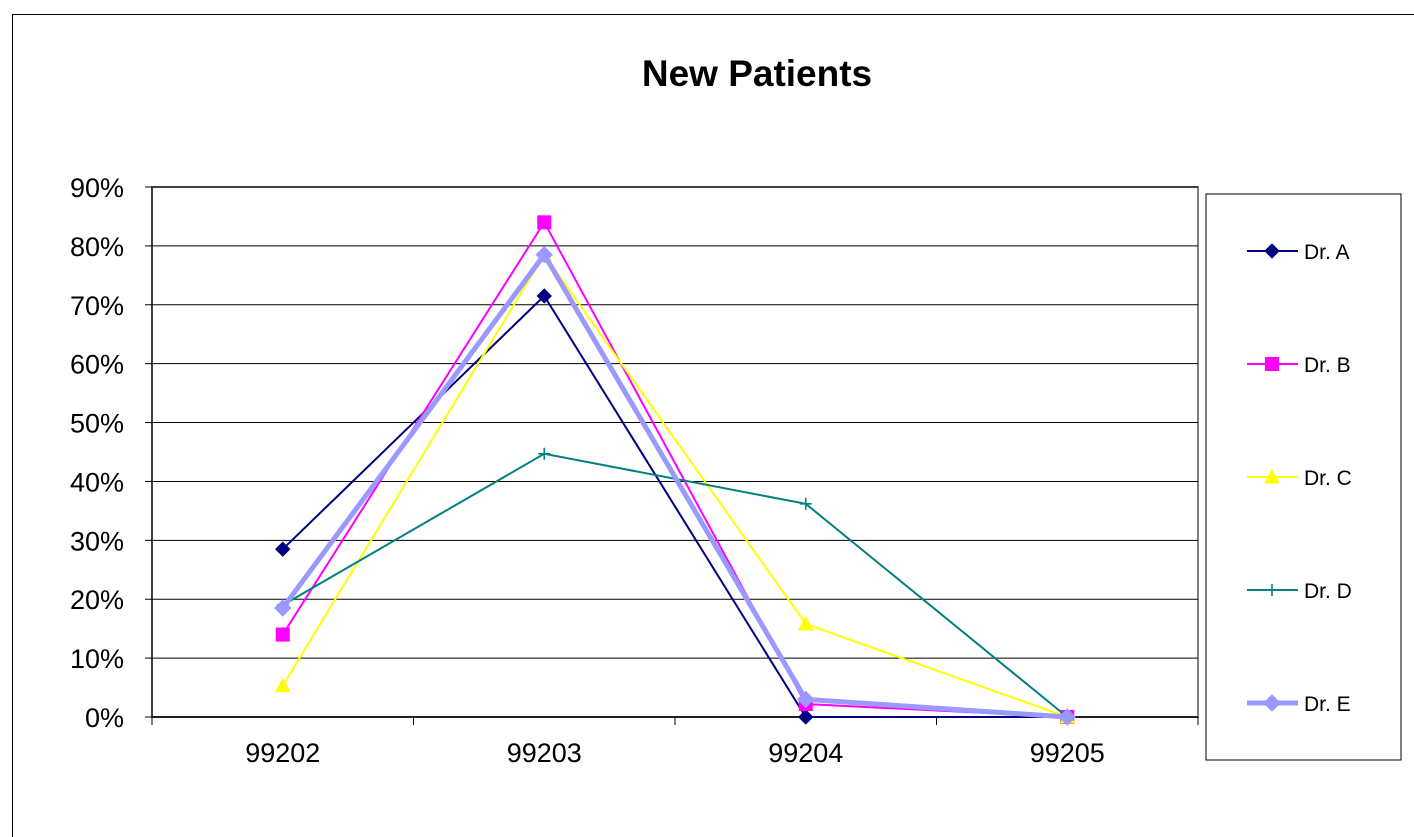  I want to click on y-tick-label: 90%, so click(97, 188).